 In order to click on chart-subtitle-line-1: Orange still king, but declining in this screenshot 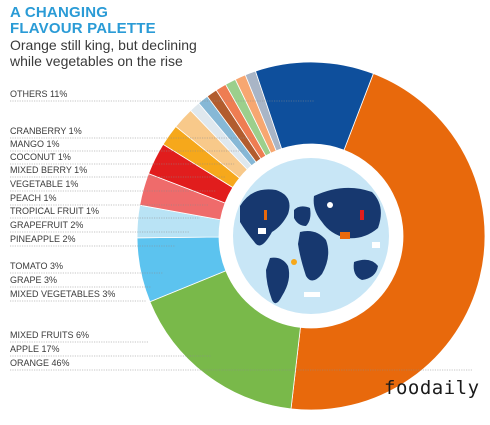, I will do `click(103, 45)`.